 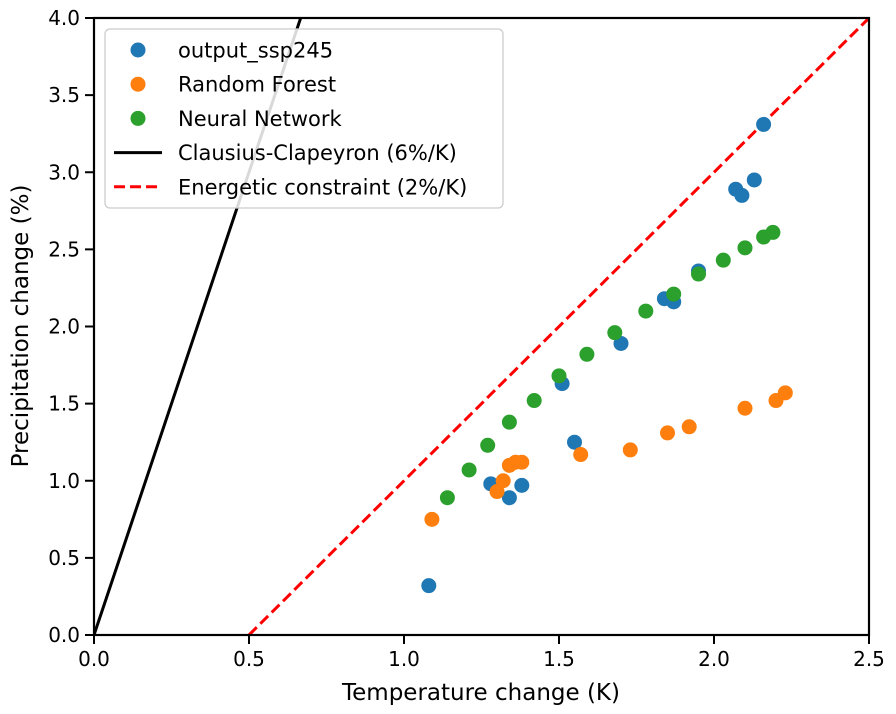 What do you see at coordinates (481, 653) in the screenshot?
I see `x-axis: 0.0 0.5 1.0 1.5 2.0 2.5` at bounding box center [481, 653].